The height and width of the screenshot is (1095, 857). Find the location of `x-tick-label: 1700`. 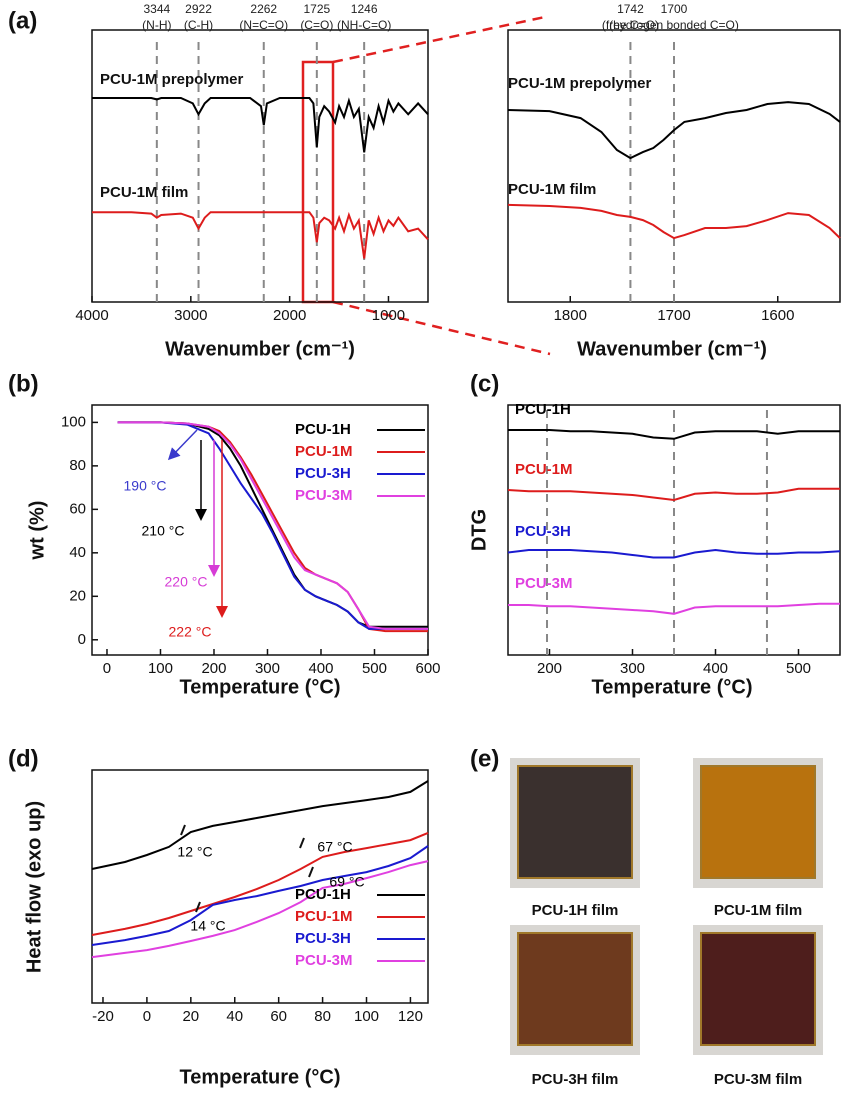

x-tick-label: 1700 is located at coordinates (673, 315).